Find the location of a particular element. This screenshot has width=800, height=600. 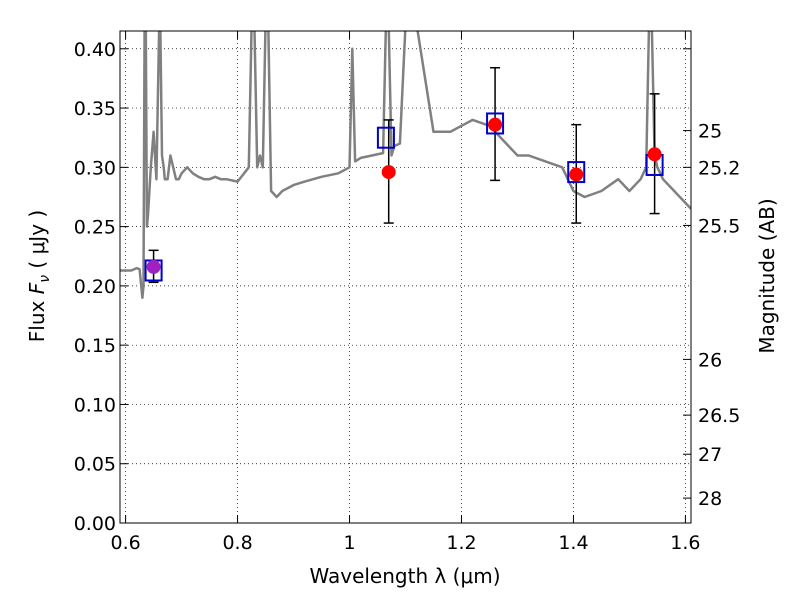

y-tick-label: 0.15 is located at coordinates (95, 346).